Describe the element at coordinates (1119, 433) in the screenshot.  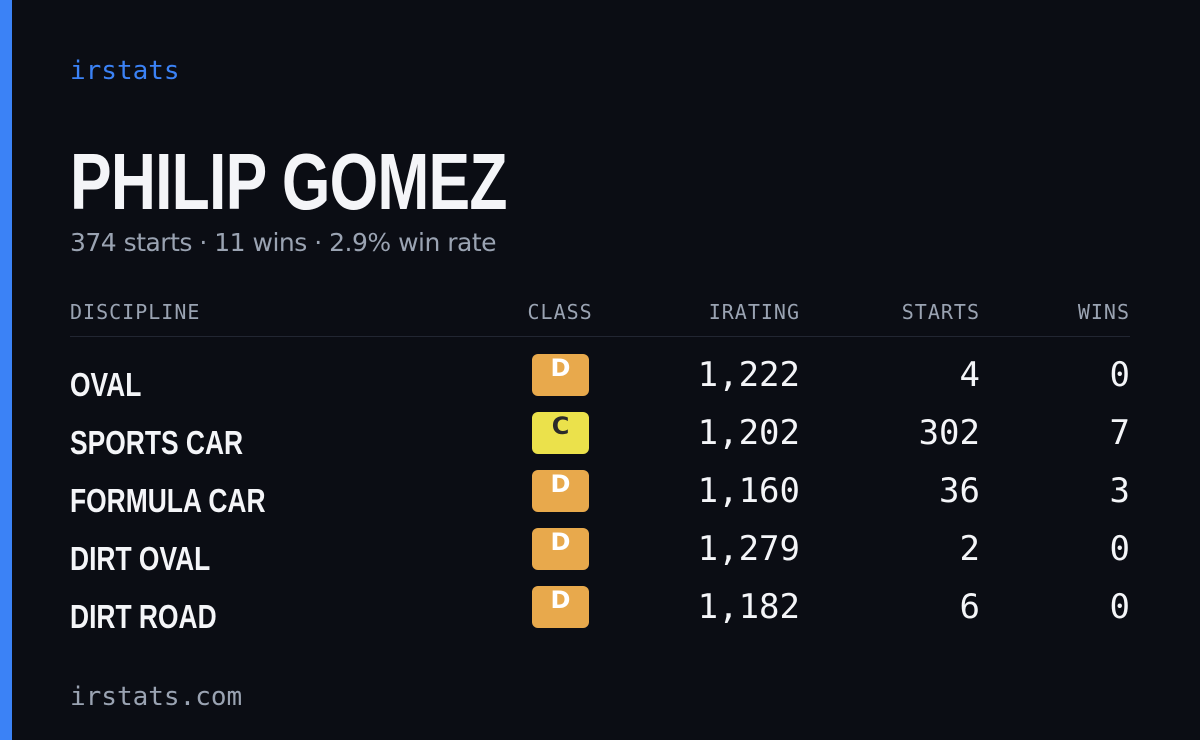
I see `wins: 7` at that location.